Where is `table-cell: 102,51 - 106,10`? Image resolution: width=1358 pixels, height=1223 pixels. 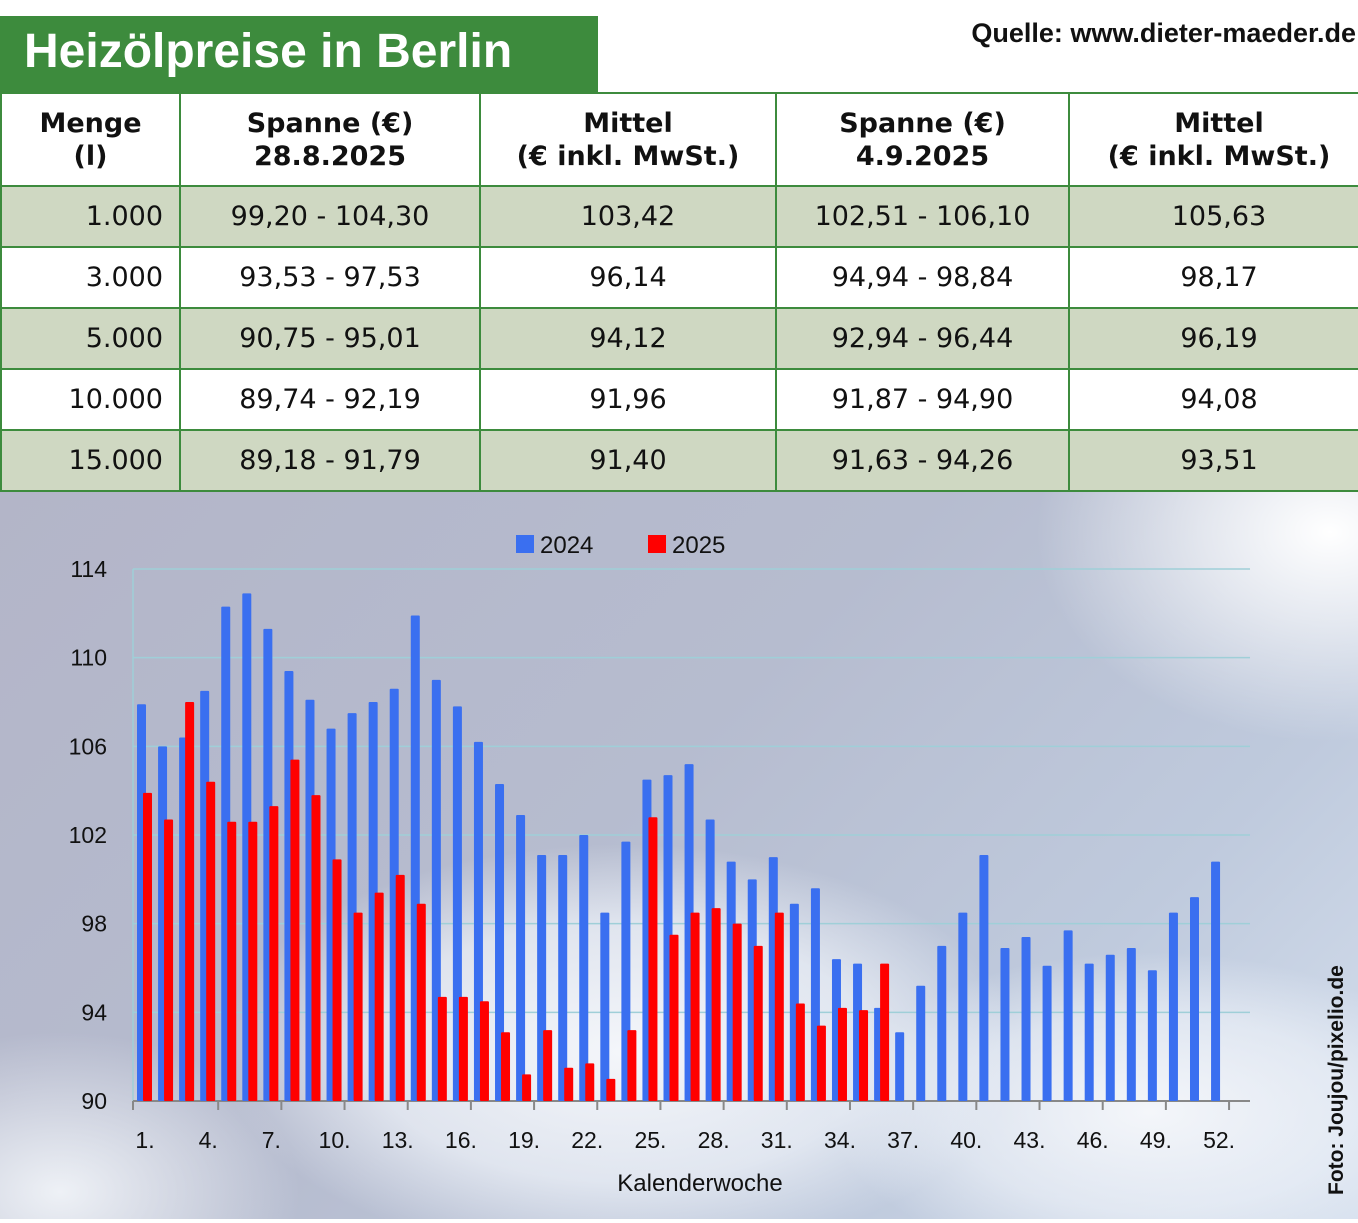
table-cell: 102,51 - 106,10 is located at coordinates (922, 216).